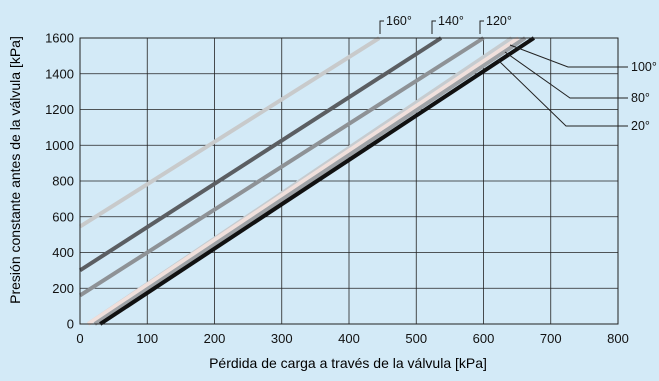  I want to click on y-tick-label: 1000, so click(59, 145).